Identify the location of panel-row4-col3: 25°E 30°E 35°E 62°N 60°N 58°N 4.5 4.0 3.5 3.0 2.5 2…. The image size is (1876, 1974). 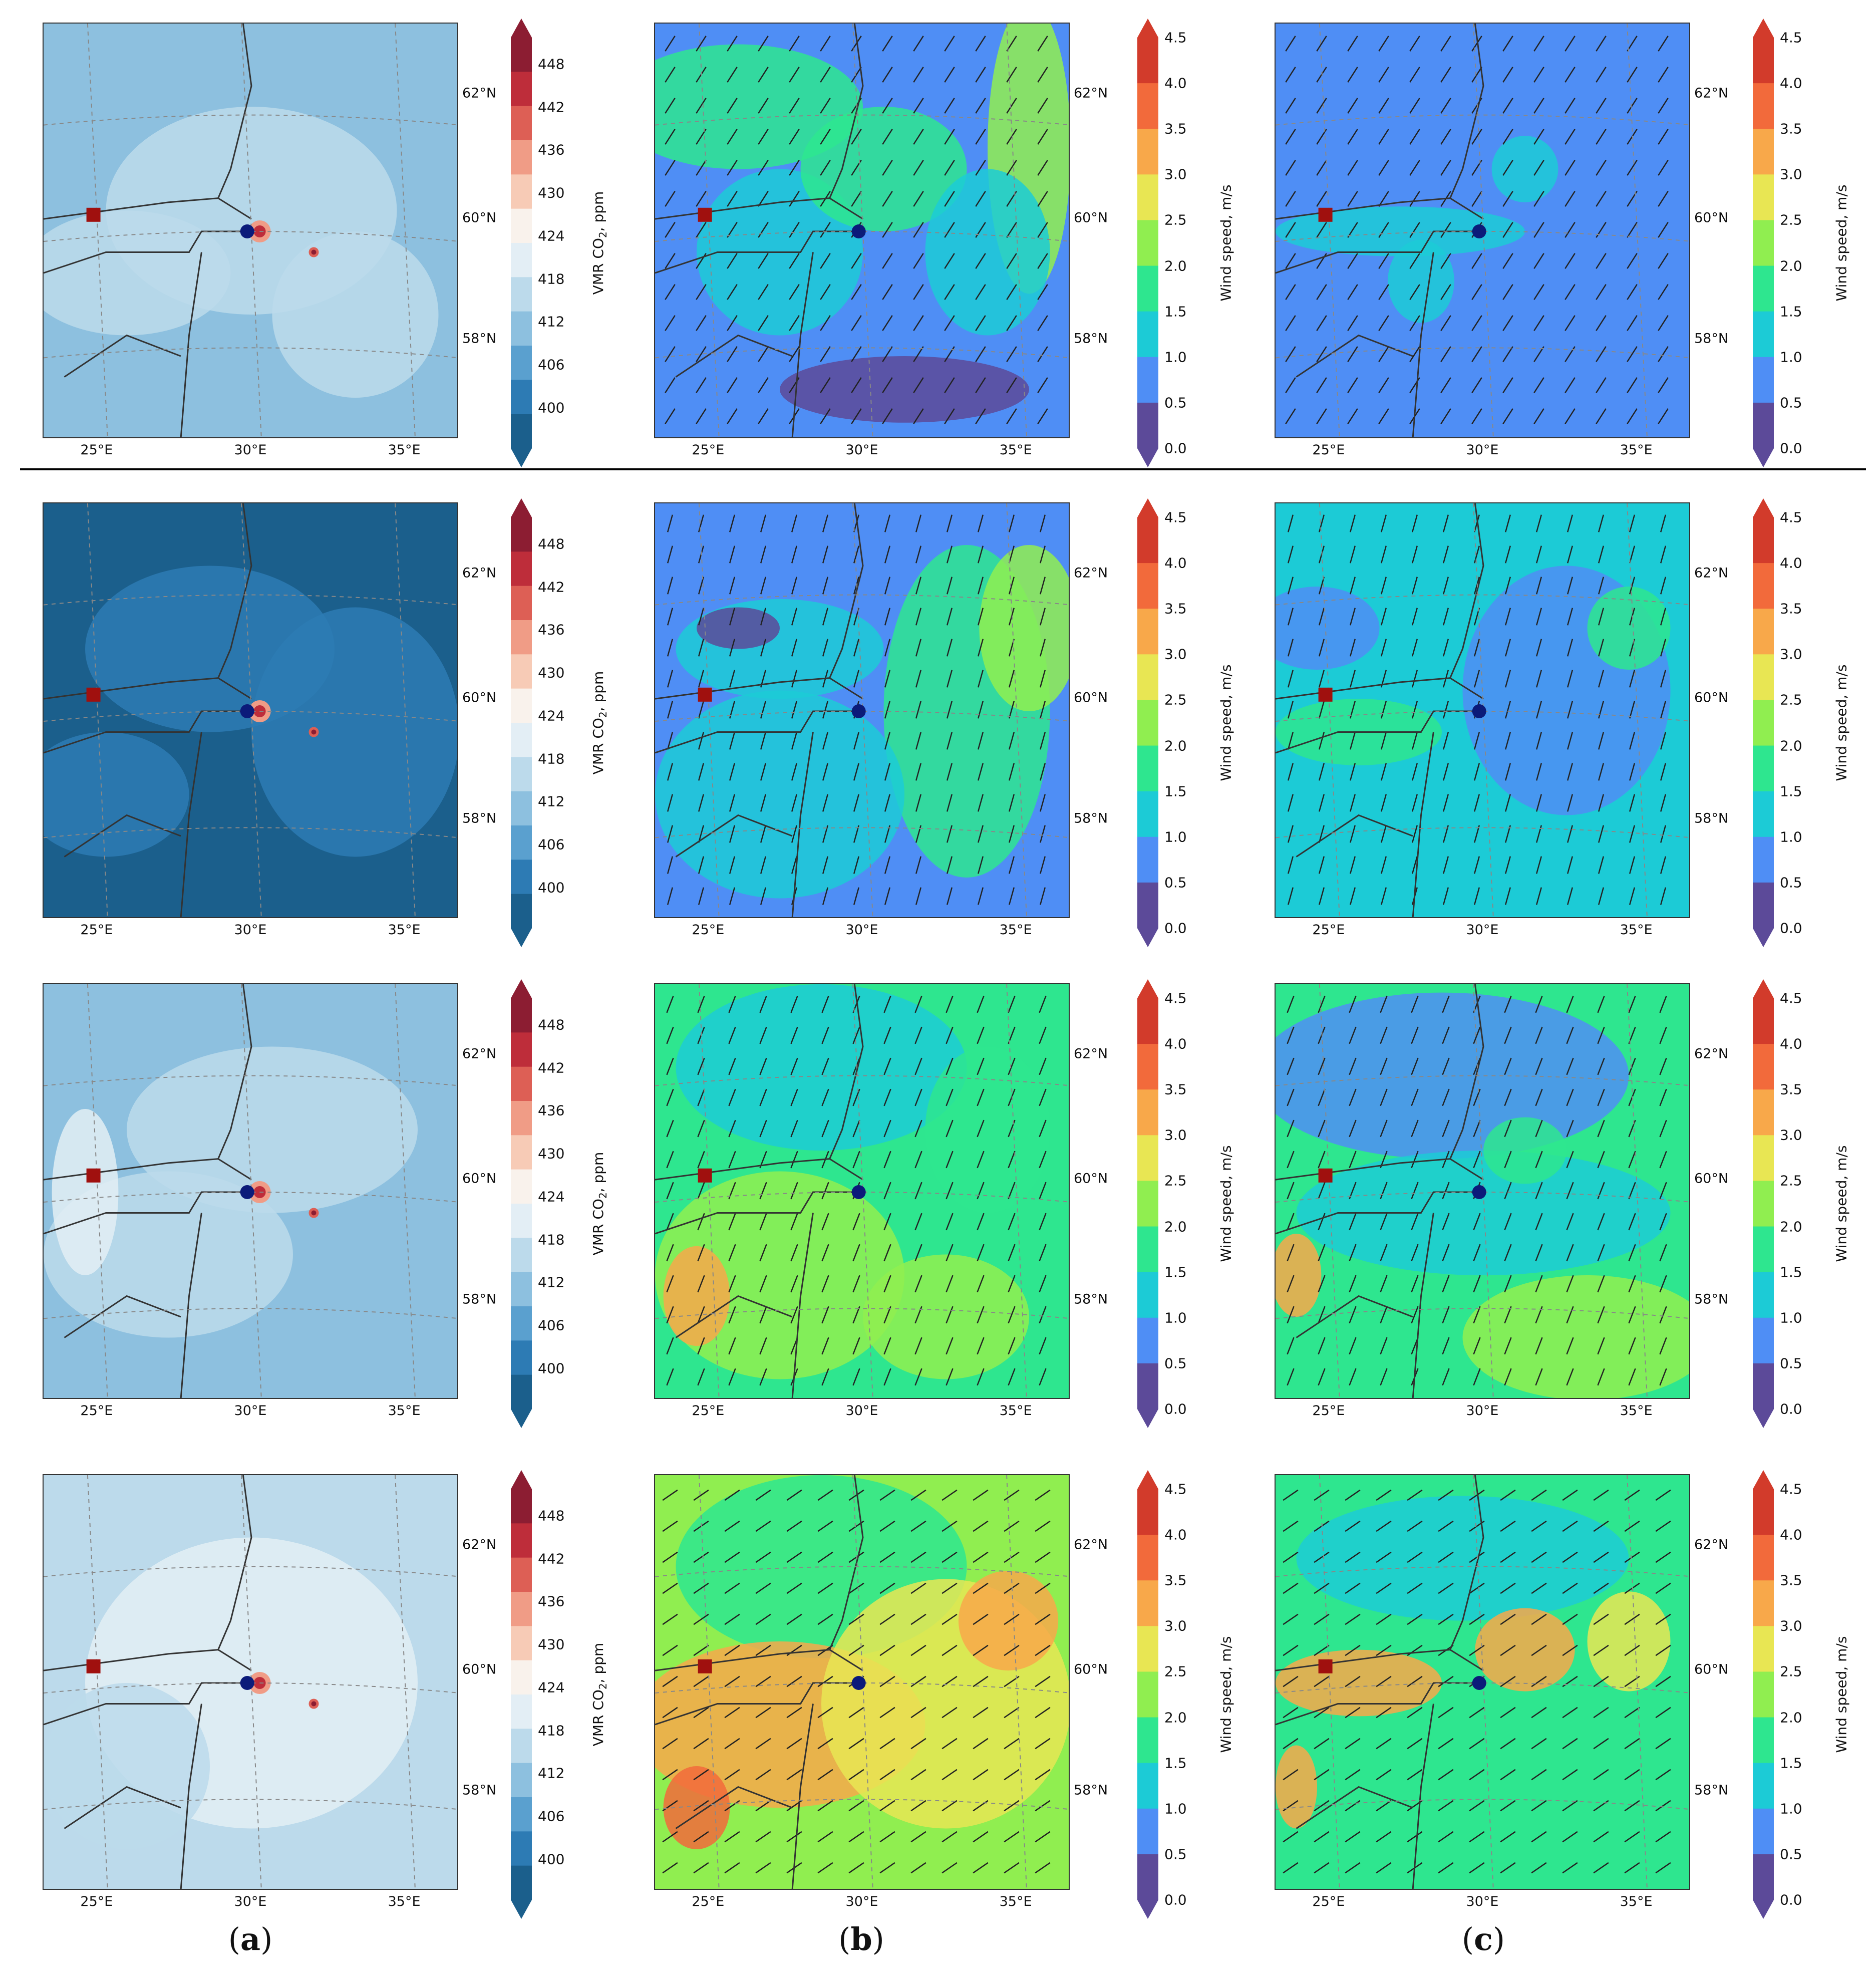
(1562, 1697).